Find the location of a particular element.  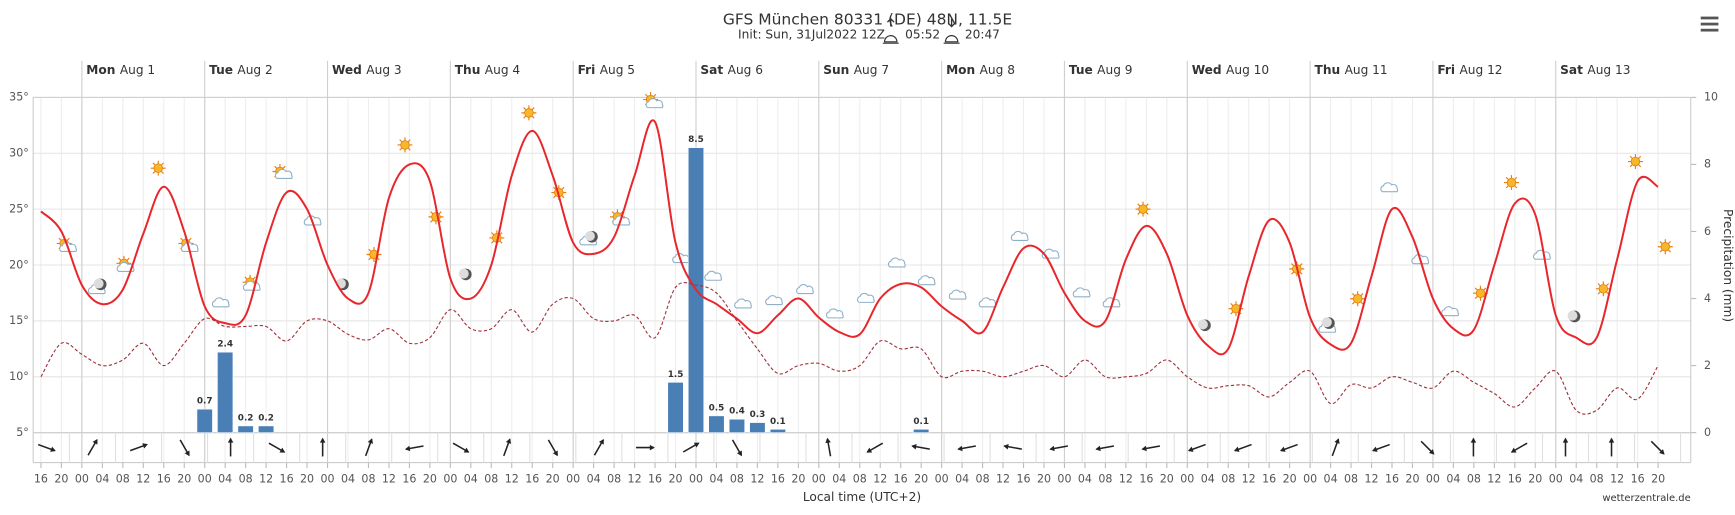

day-weekday: Tue is located at coordinates (1081, 70).